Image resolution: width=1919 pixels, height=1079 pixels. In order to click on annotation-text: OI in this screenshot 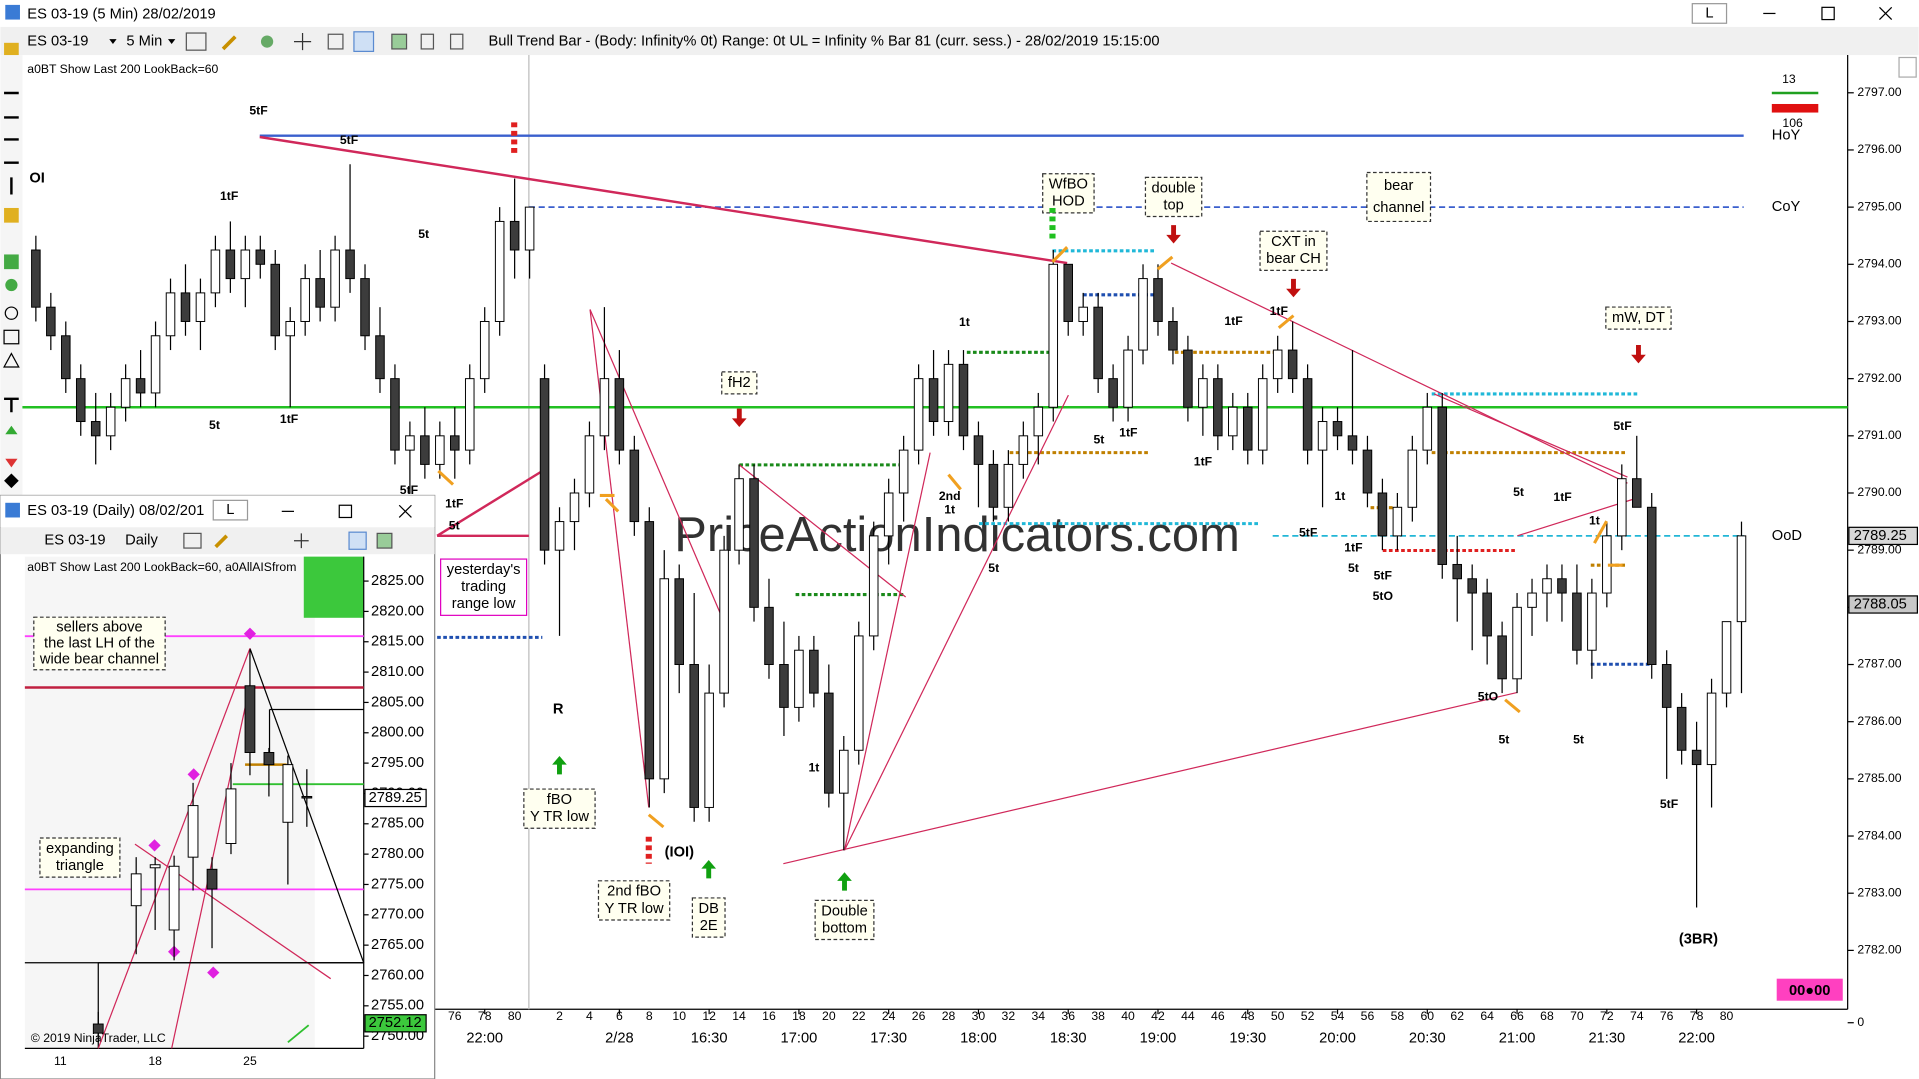, I will do `click(36, 178)`.